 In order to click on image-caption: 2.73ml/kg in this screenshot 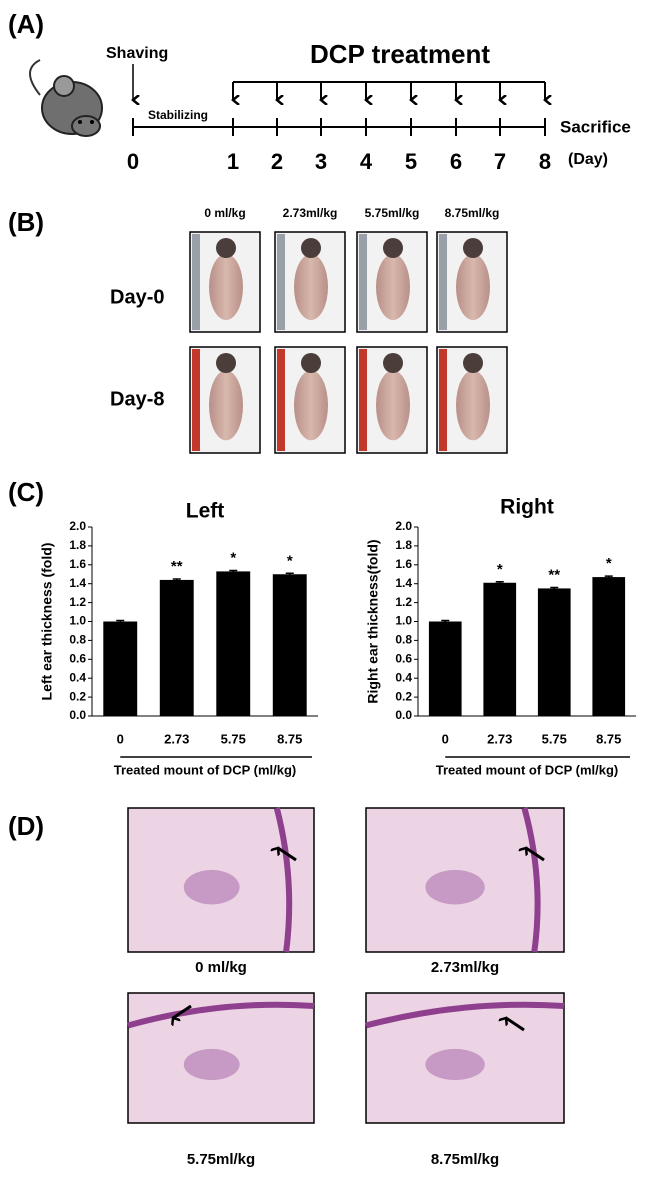, I will do `click(465, 967)`.